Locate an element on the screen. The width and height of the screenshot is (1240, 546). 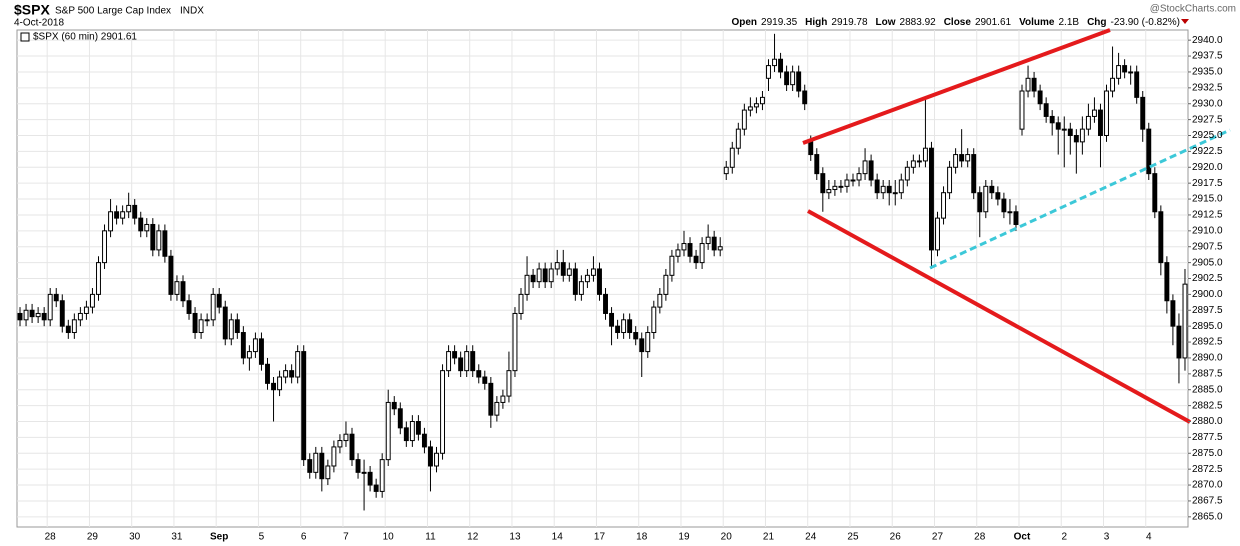
y-tick-label: 2880.0 is located at coordinates (1207, 421).